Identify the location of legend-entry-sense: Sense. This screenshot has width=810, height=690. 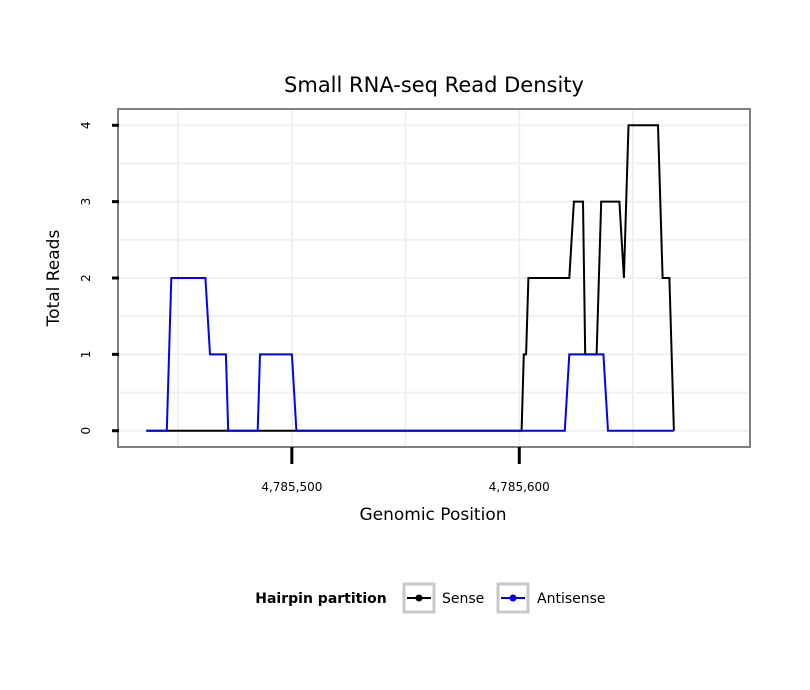
(443, 598).